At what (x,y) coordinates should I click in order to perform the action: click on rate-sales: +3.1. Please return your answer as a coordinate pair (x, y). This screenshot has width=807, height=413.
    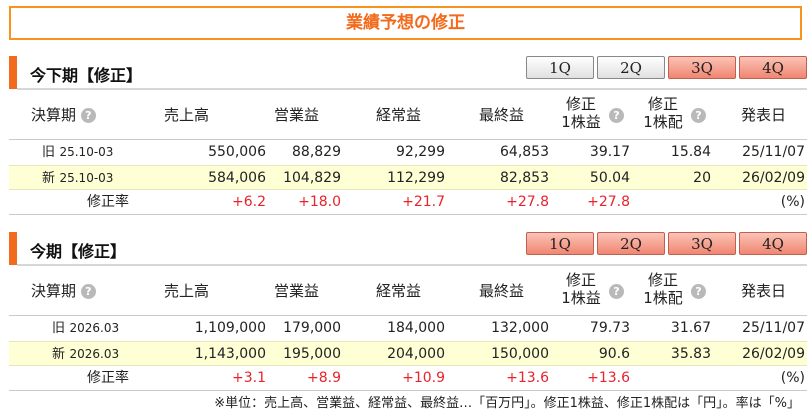
    Looking at the image, I should click on (249, 378).